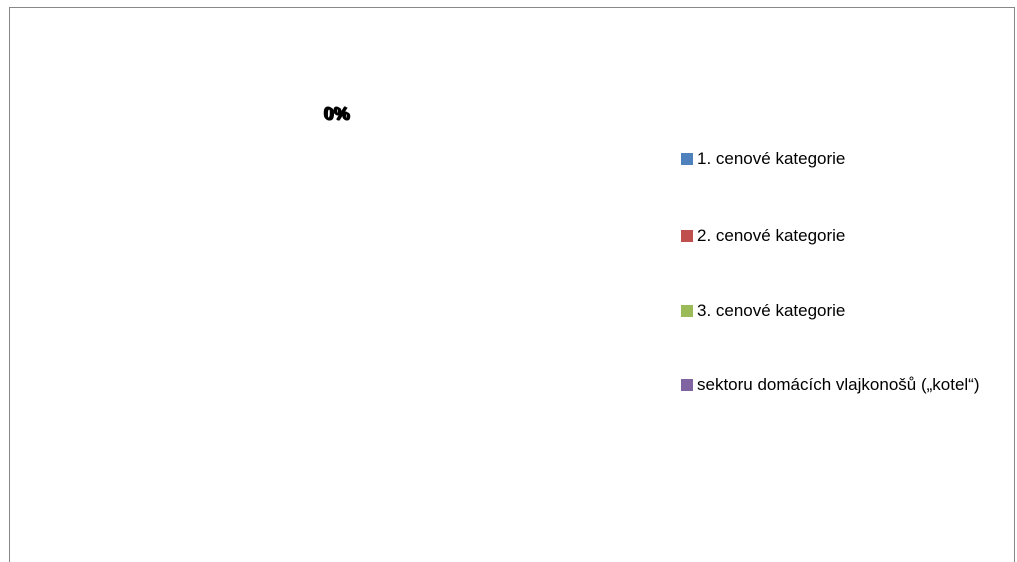  What do you see at coordinates (771, 235) in the screenshot?
I see `legend-label: 2. cenové kategorie` at bounding box center [771, 235].